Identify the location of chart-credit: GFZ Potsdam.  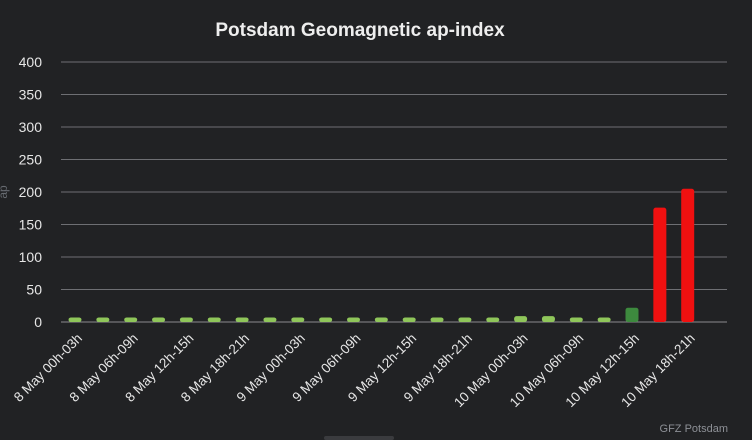
(694, 429).